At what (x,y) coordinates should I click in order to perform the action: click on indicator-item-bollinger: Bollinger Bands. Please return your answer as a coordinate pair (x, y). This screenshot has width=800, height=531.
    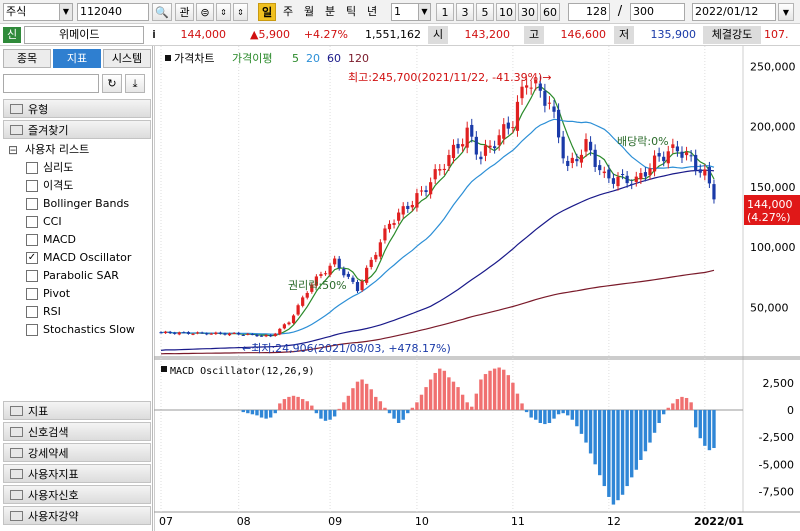
    Looking at the image, I should click on (77, 204).